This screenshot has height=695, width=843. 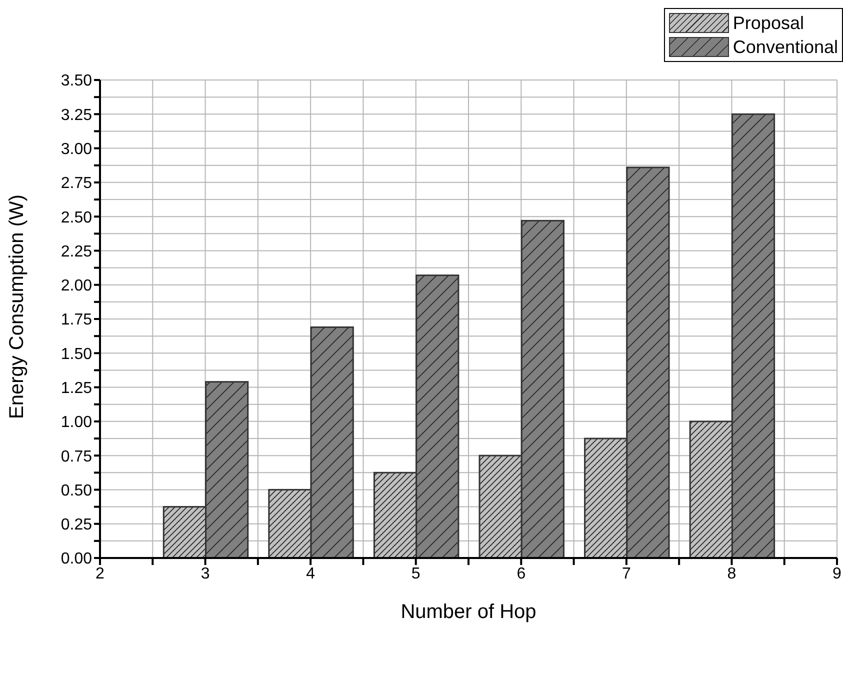 What do you see at coordinates (311, 573) in the screenshot?
I see `x-tick-label: 4` at bounding box center [311, 573].